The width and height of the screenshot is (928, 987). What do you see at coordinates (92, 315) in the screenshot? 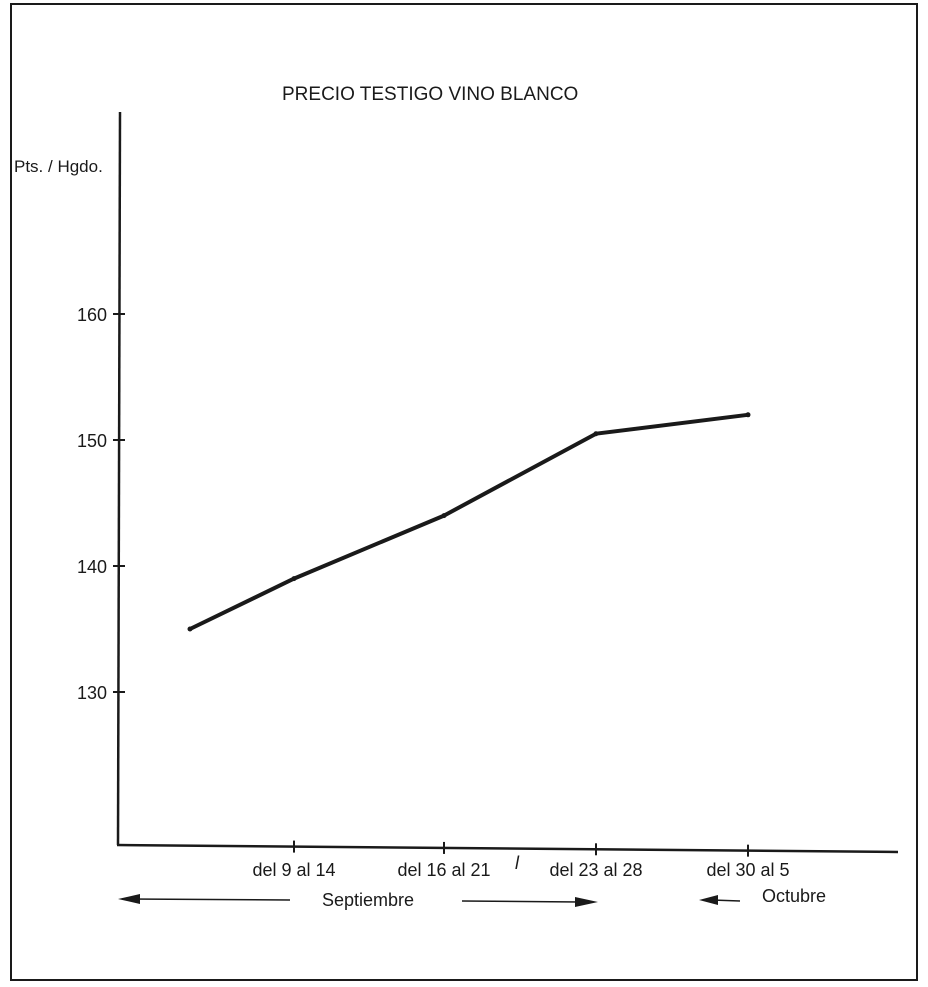
I see `y-tick-label: 160` at bounding box center [92, 315].